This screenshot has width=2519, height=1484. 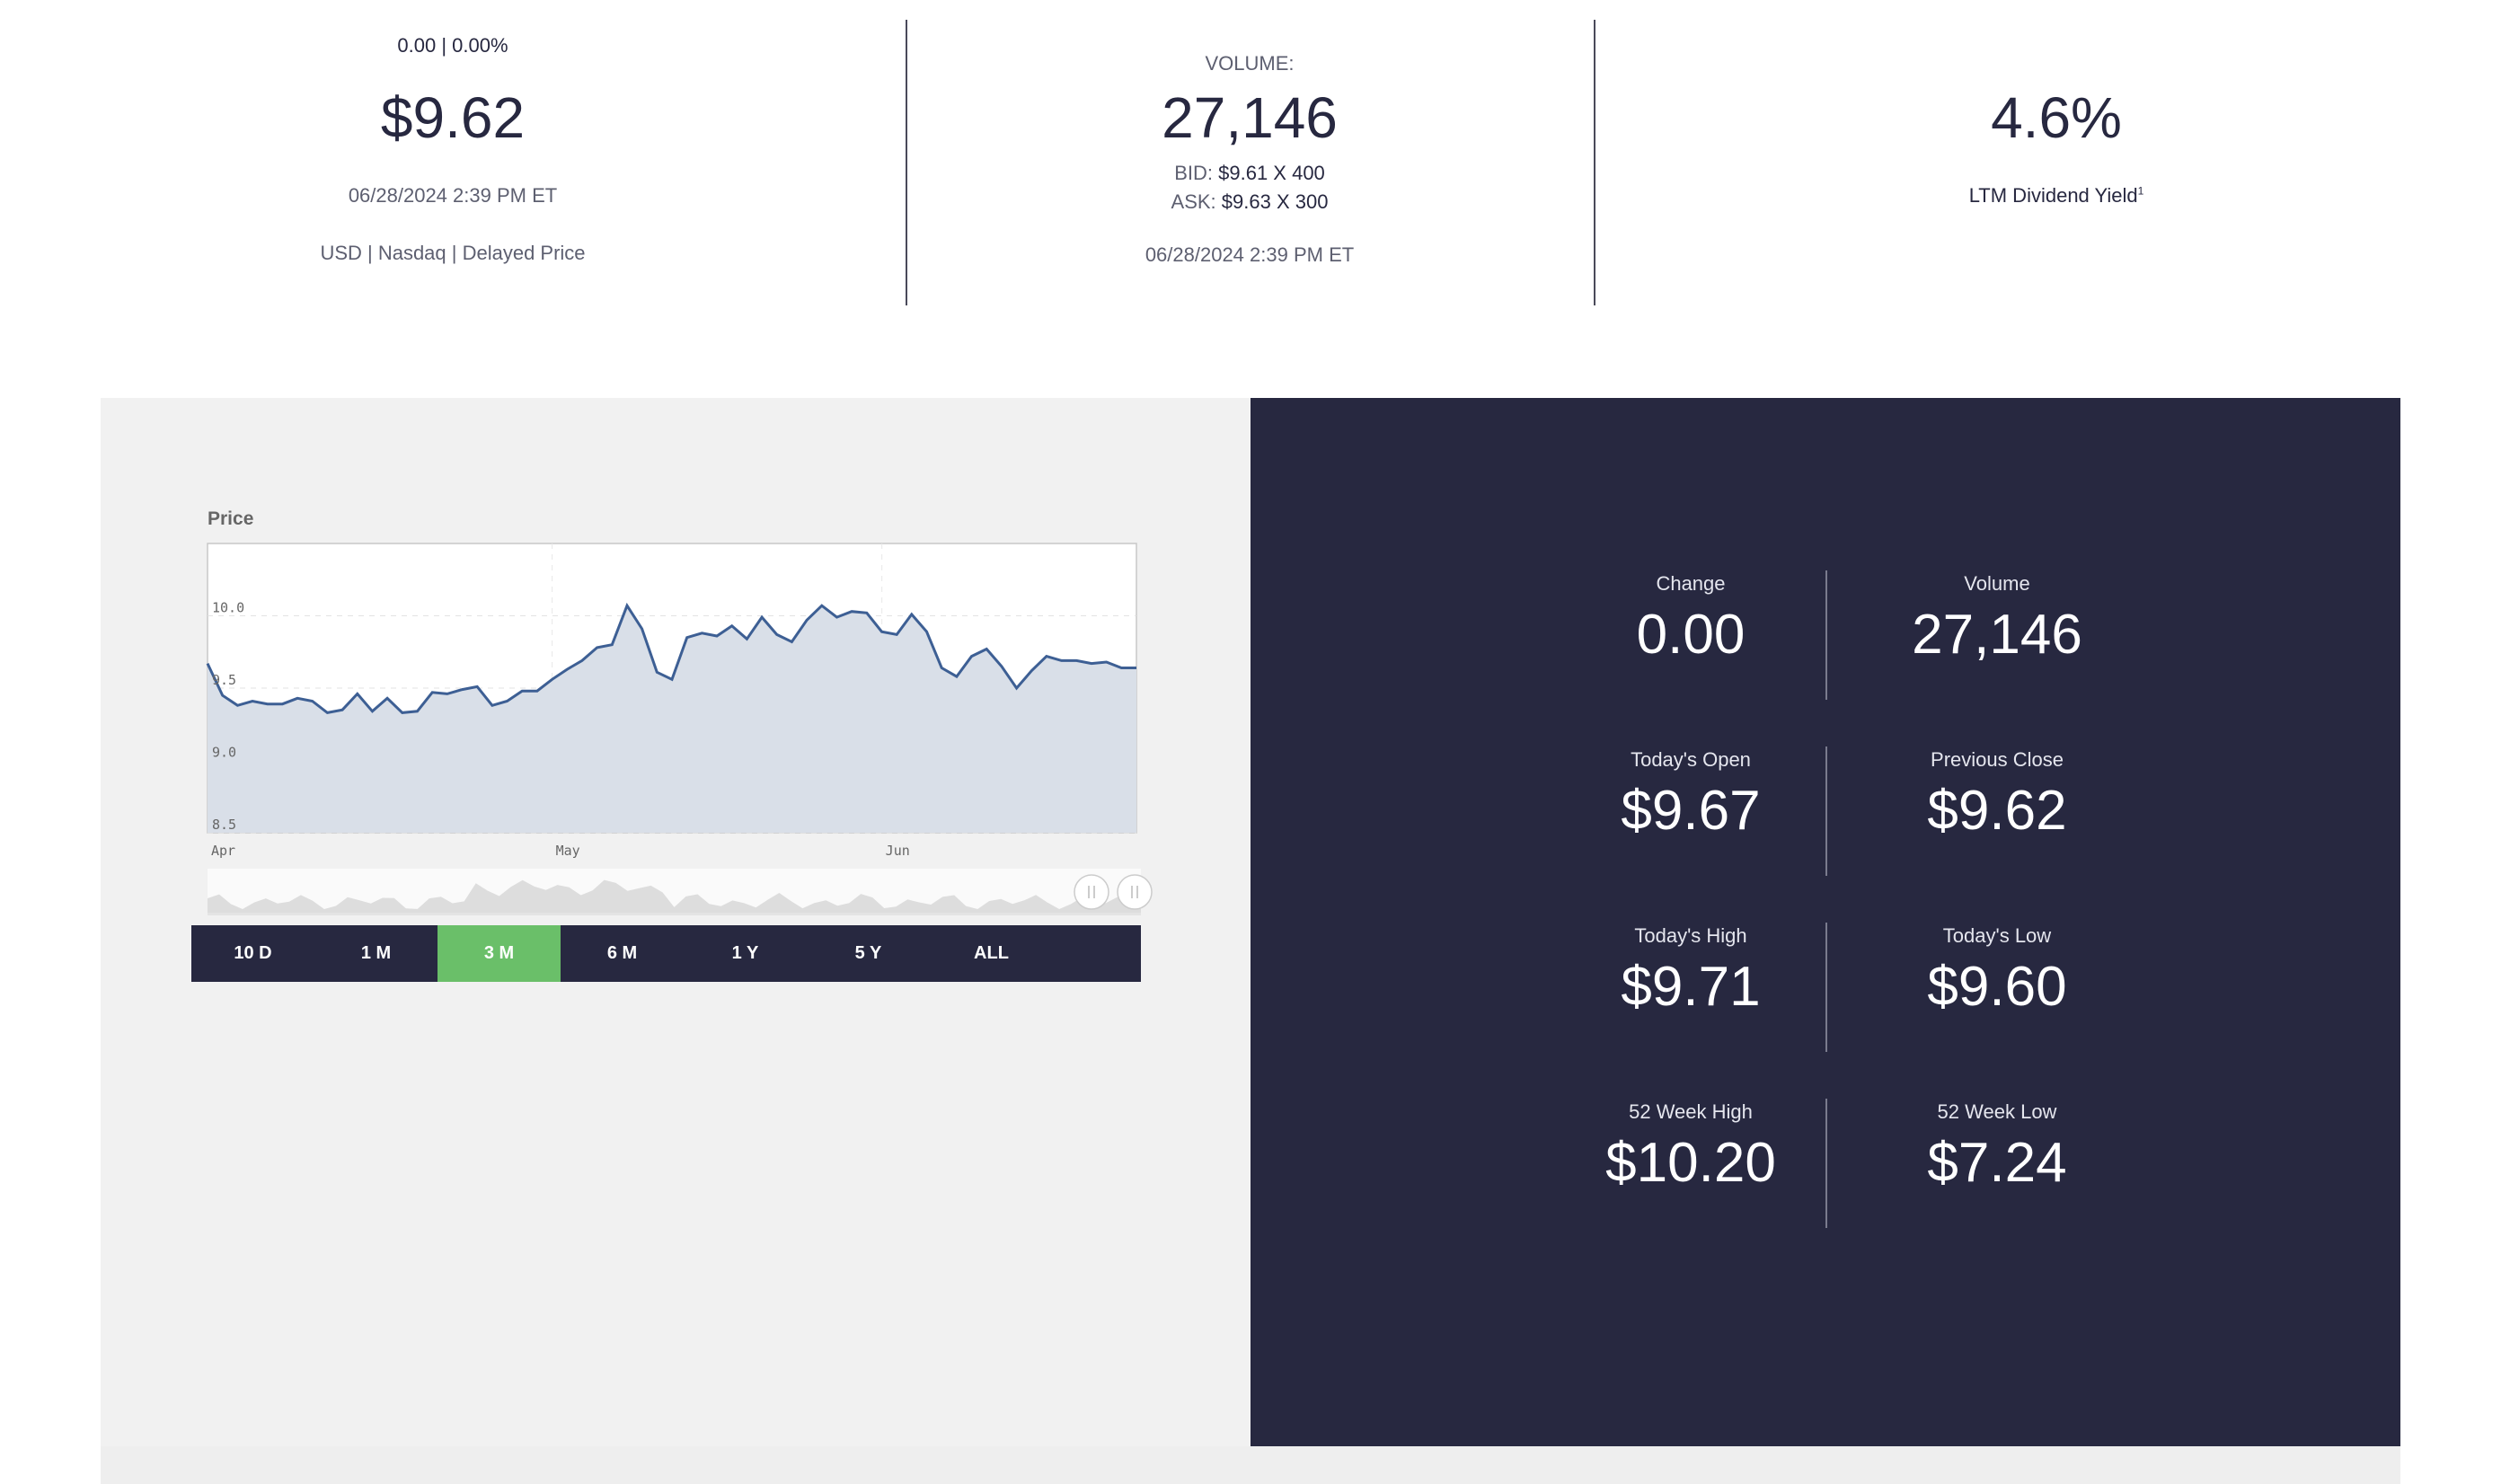 I want to click on stat-label: 52 Week Low, so click(x=1997, y=1111).